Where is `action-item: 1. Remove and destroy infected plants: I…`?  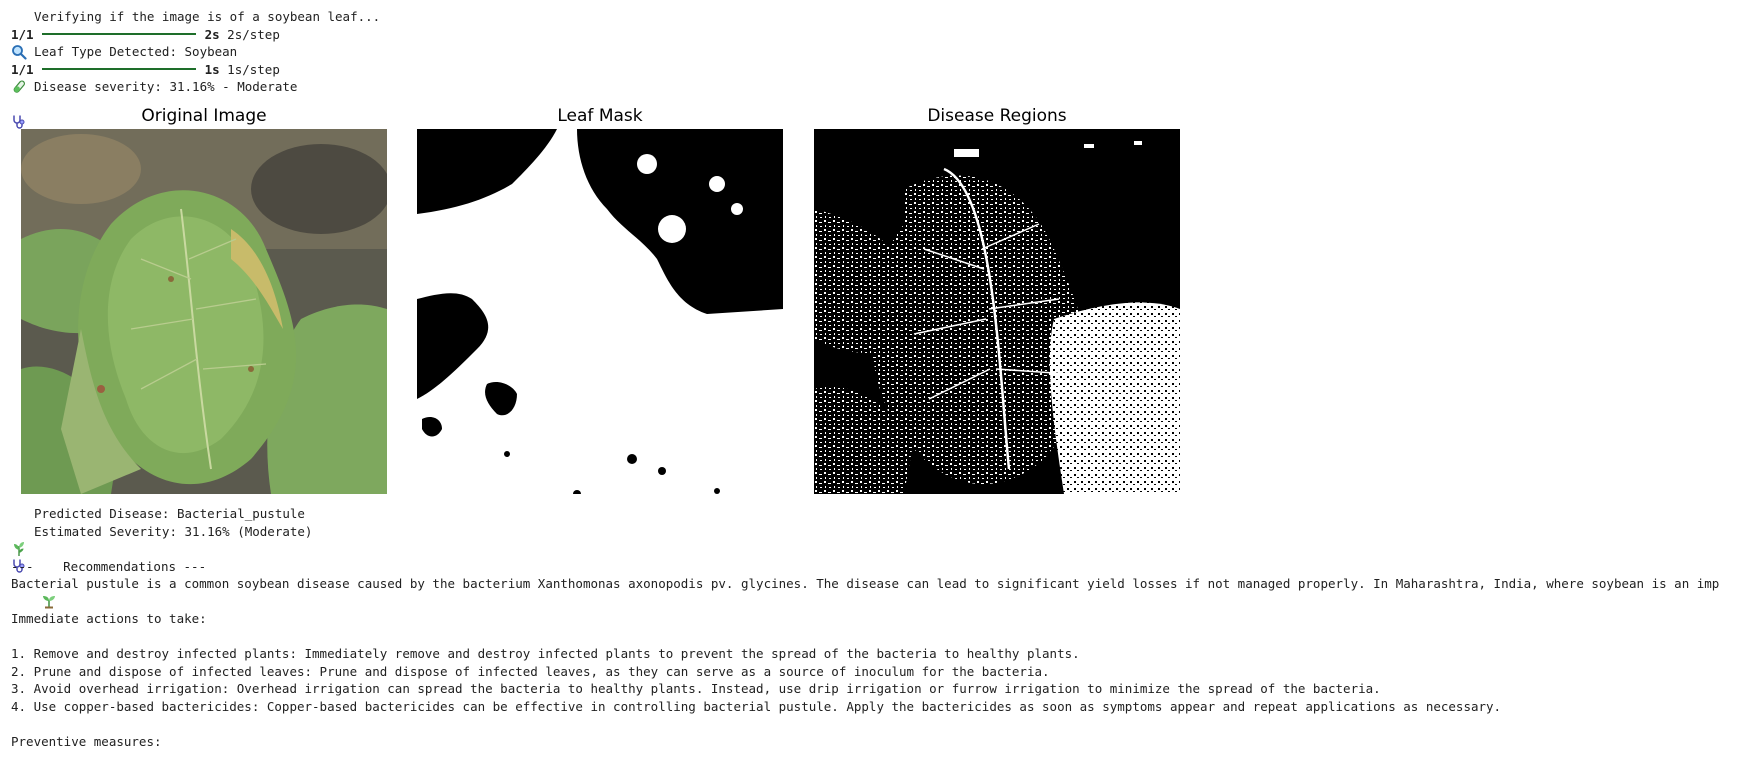
action-item: 1. Remove and destroy infected plants: I… is located at coordinates (545, 653).